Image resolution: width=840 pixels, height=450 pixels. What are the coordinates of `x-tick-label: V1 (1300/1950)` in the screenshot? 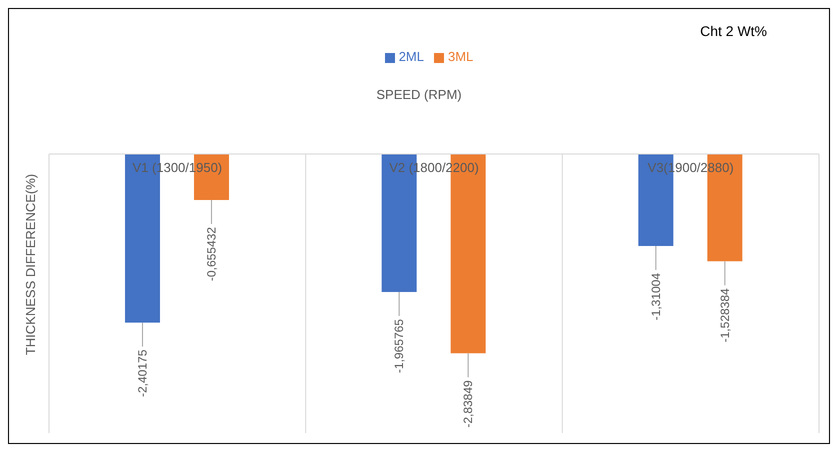 It's located at (177, 167).